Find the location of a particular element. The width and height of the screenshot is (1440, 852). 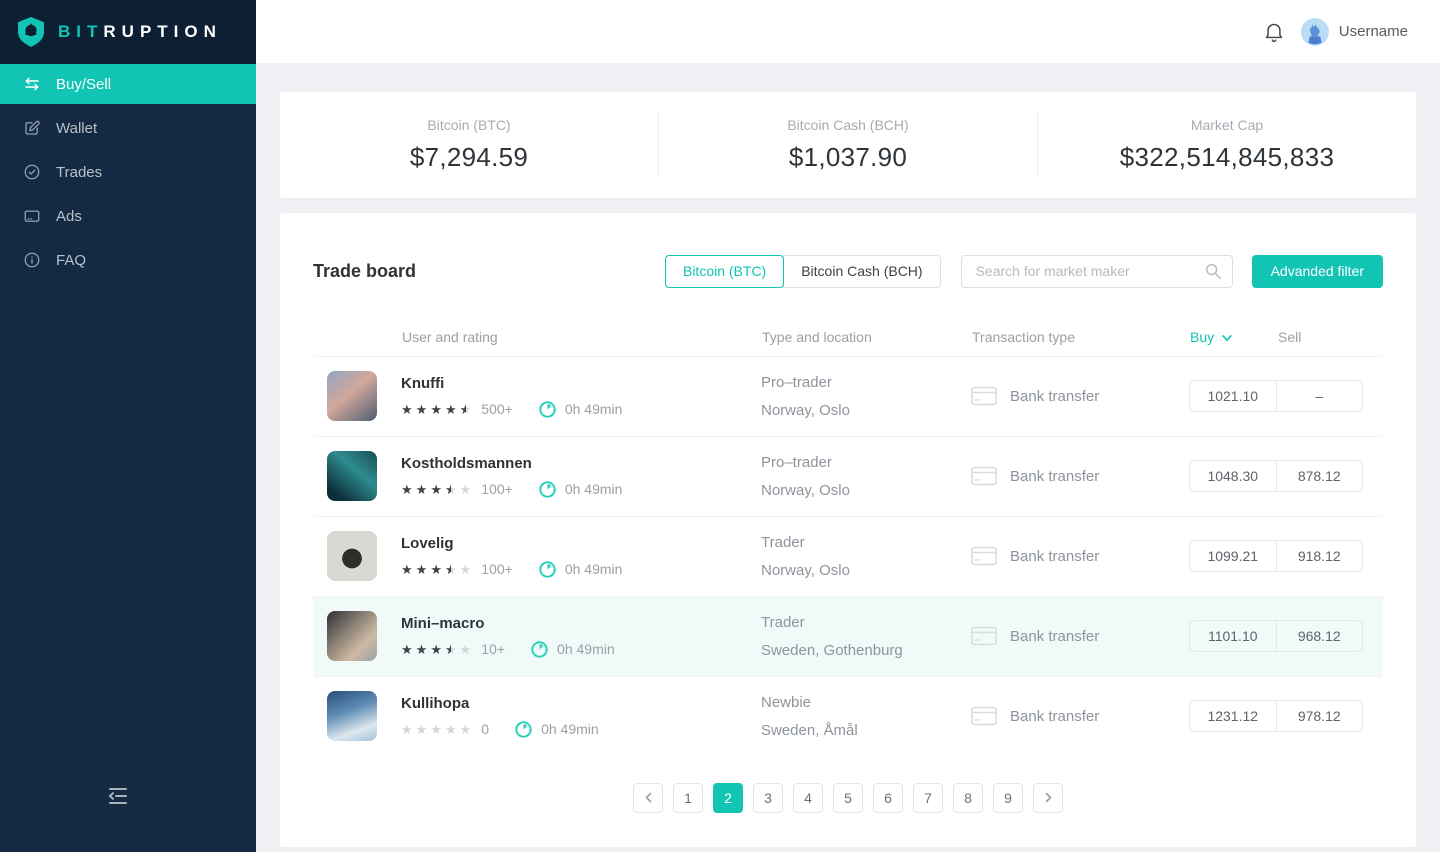

pagination-page-2: 2 is located at coordinates (728, 797).